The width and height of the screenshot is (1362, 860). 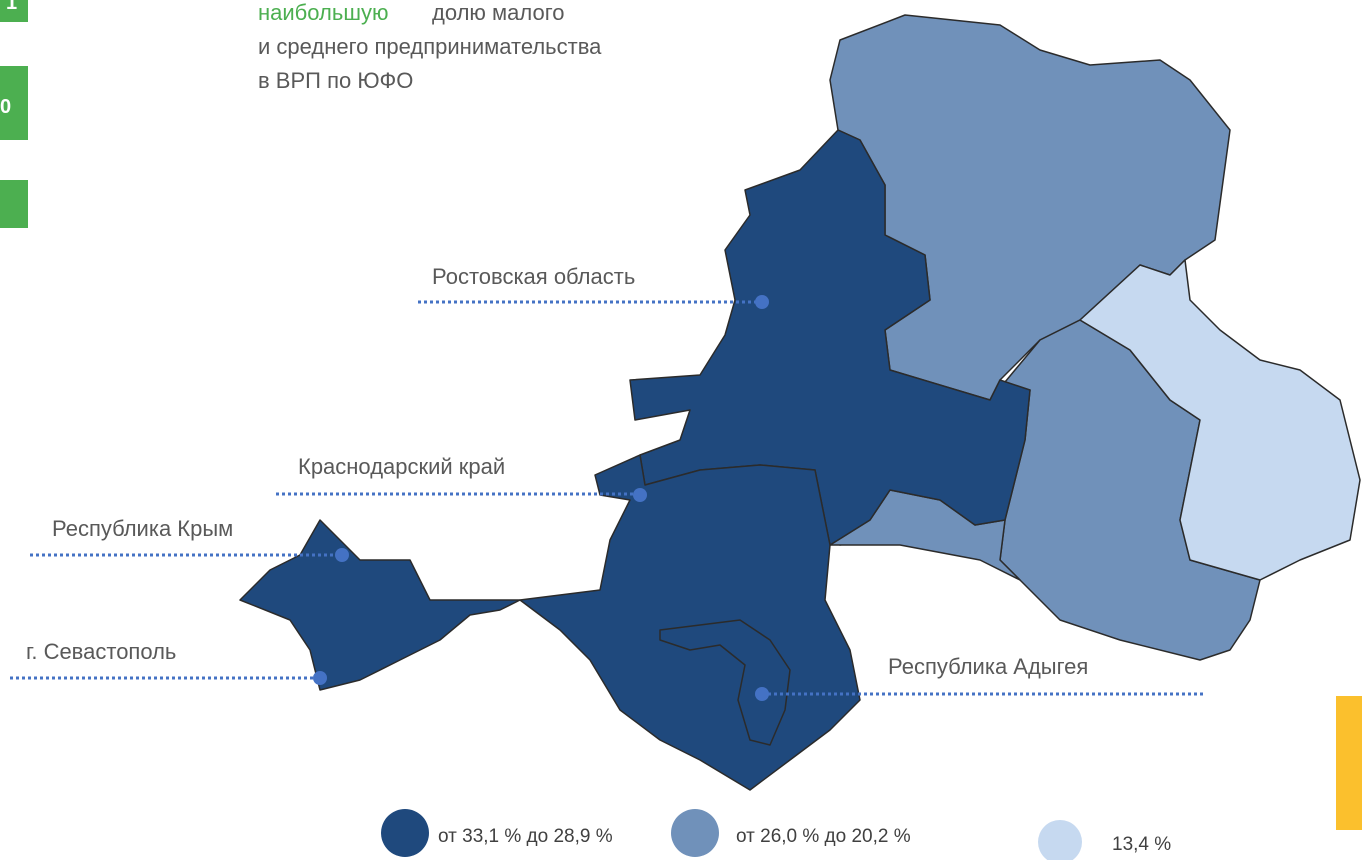 I want to click on region-label: Республика Крым, so click(x=142, y=528).